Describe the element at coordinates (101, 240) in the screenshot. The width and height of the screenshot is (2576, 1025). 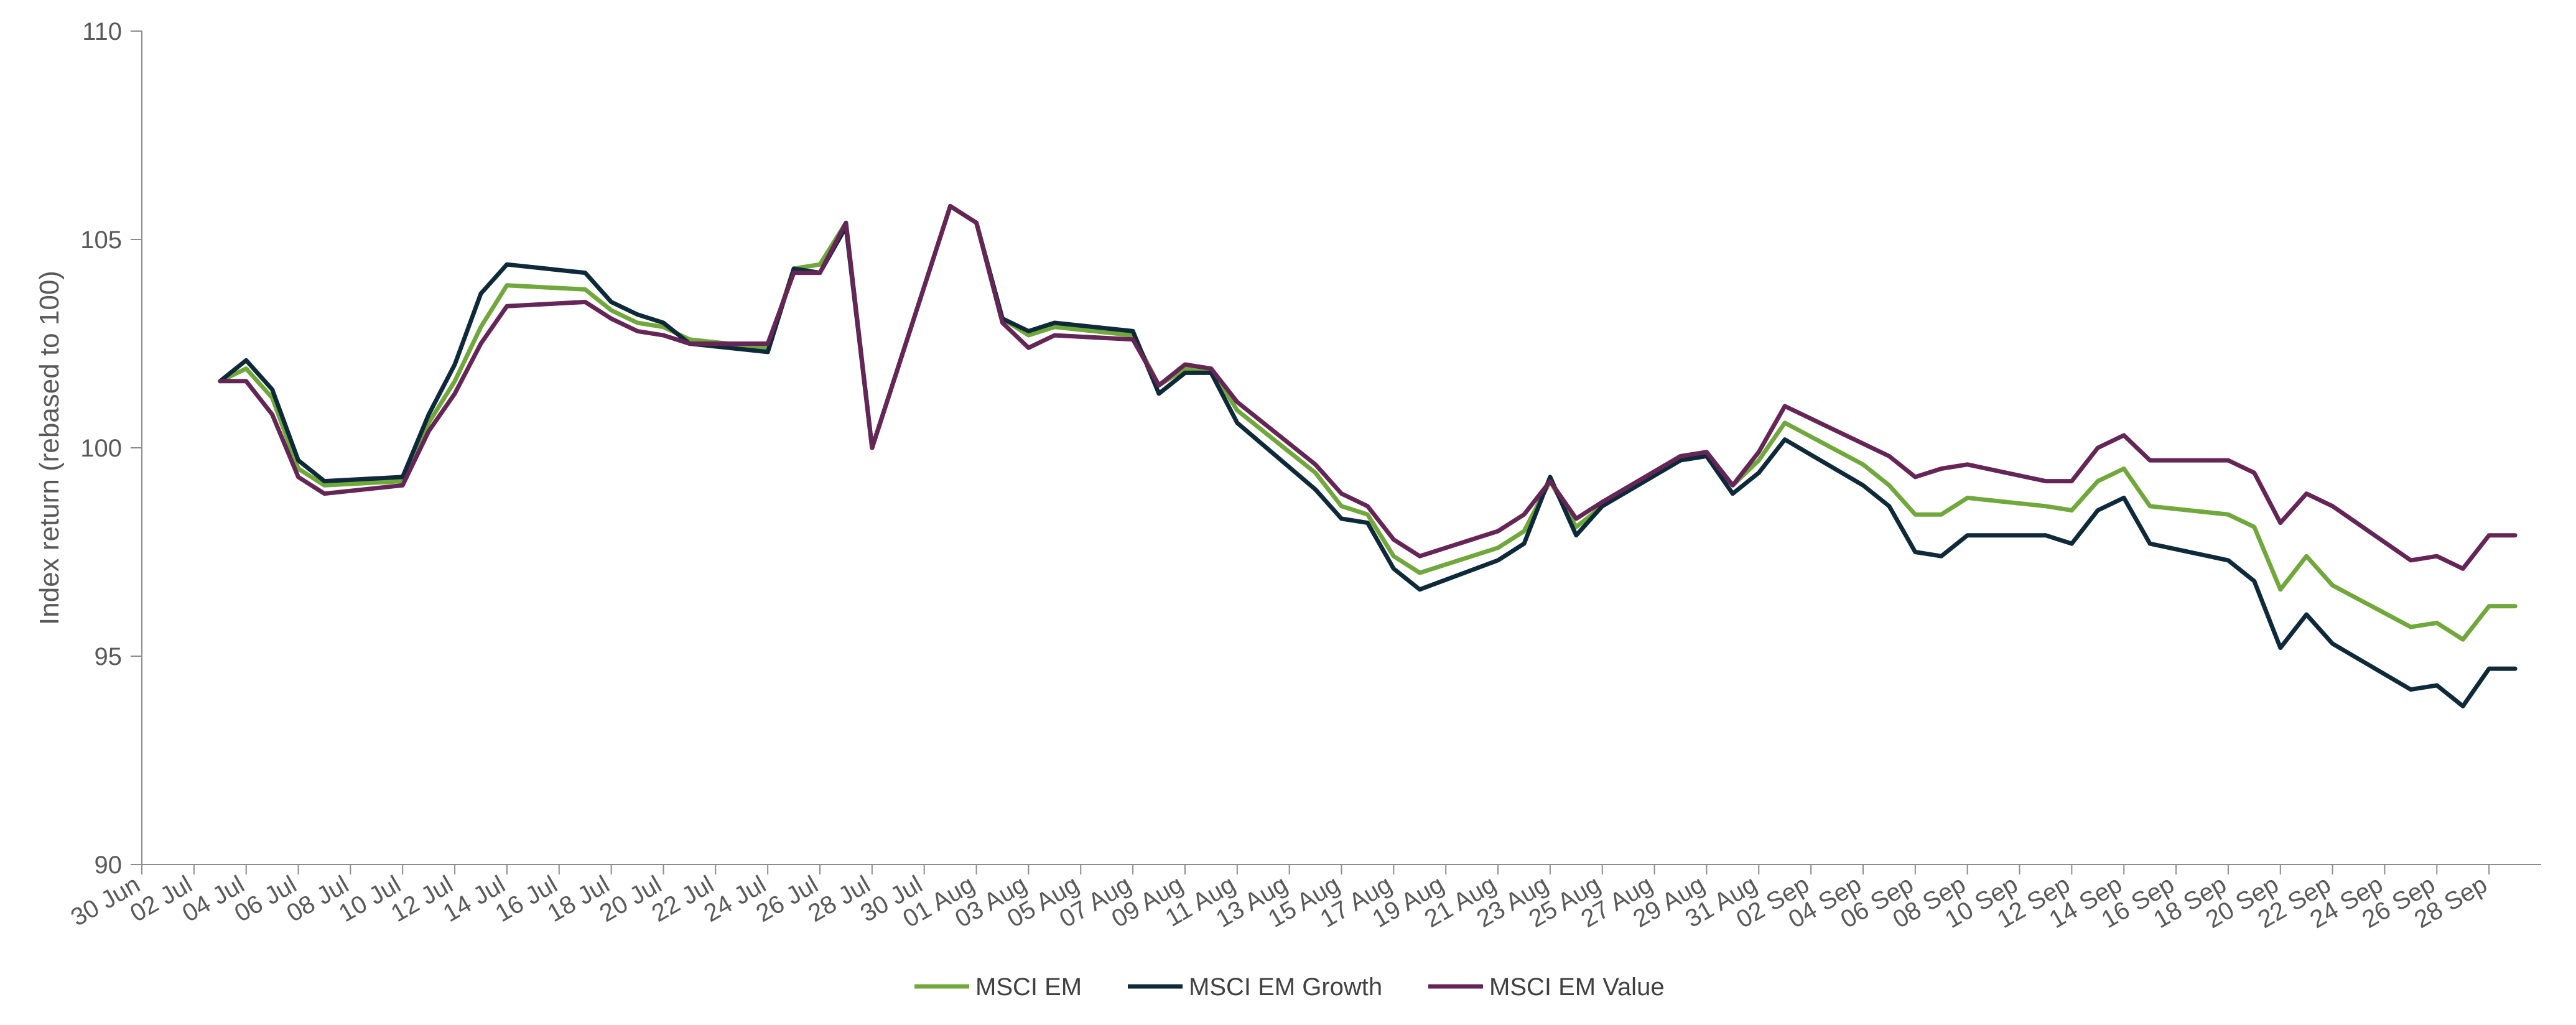
I see `y-tick-label: 105` at that location.